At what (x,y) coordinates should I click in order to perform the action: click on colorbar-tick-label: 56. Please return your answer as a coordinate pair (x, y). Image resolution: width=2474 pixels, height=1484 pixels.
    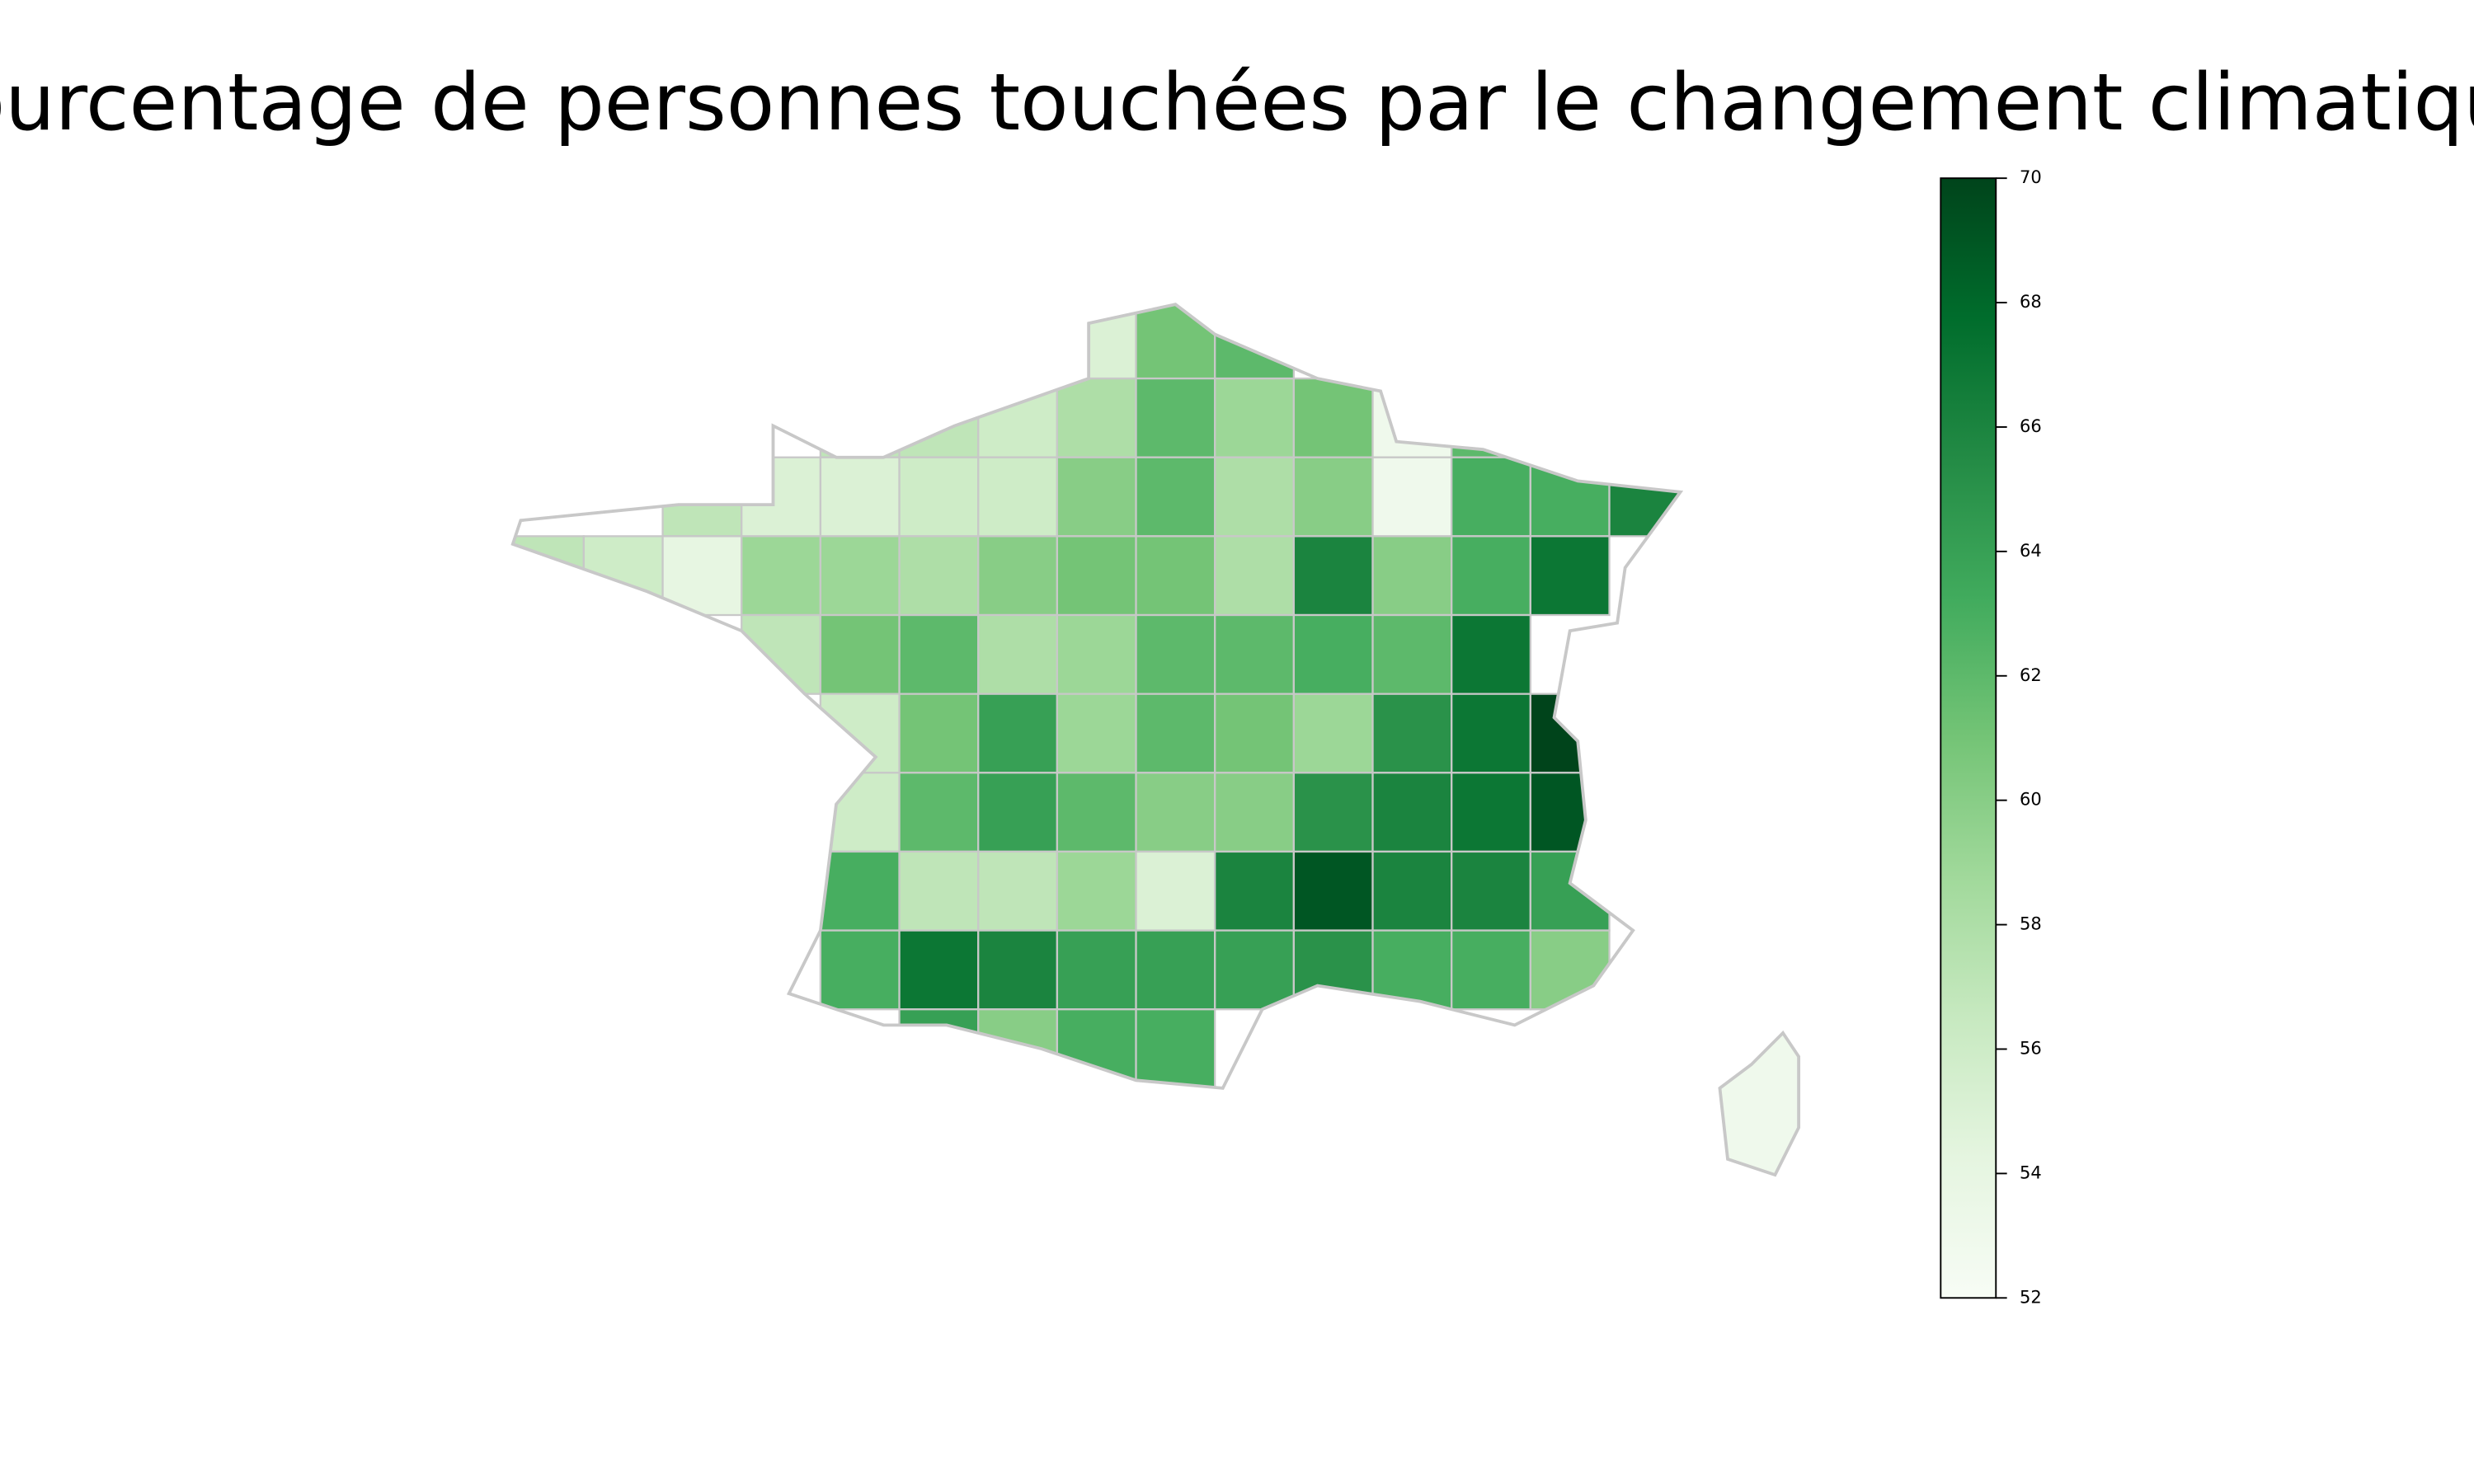
    Looking at the image, I should click on (2031, 1047).